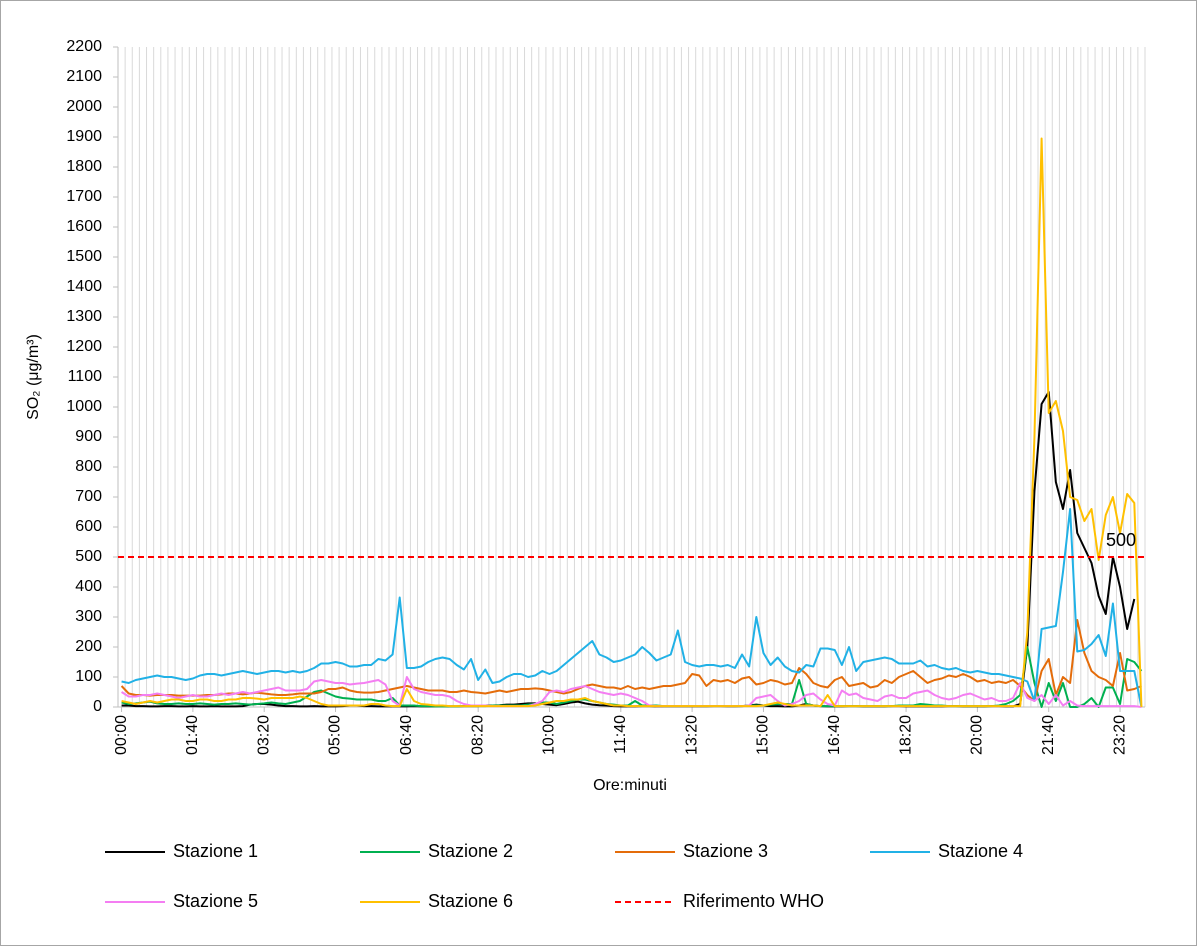 The height and width of the screenshot is (947, 1198). Describe the element at coordinates (215, 901) in the screenshot. I see `legend-label: Stazione 5` at that location.